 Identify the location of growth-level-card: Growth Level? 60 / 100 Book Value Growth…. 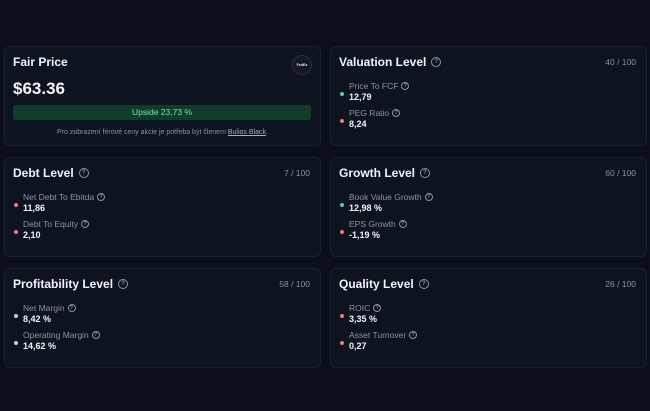
(488, 207).